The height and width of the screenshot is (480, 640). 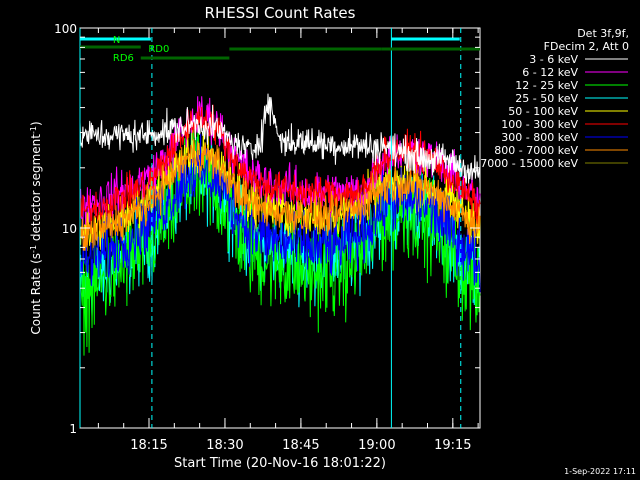 I want to click on y-tick-label: 10, so click(x=69, y=229).